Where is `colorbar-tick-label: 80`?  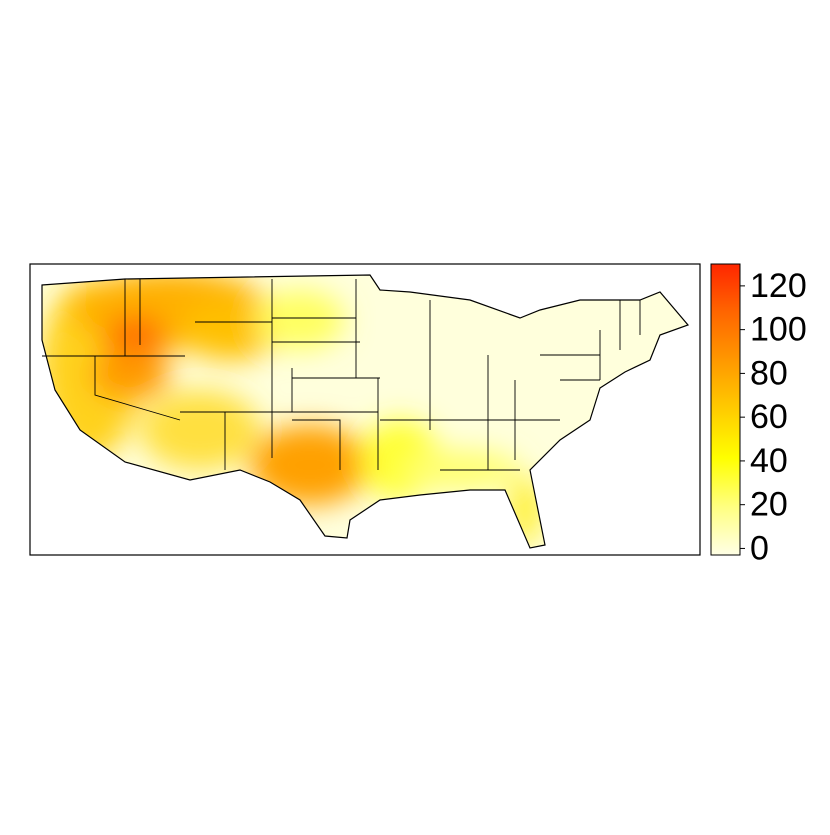 colorbar-tick-label: 80 is located at coordinates (769, 373).